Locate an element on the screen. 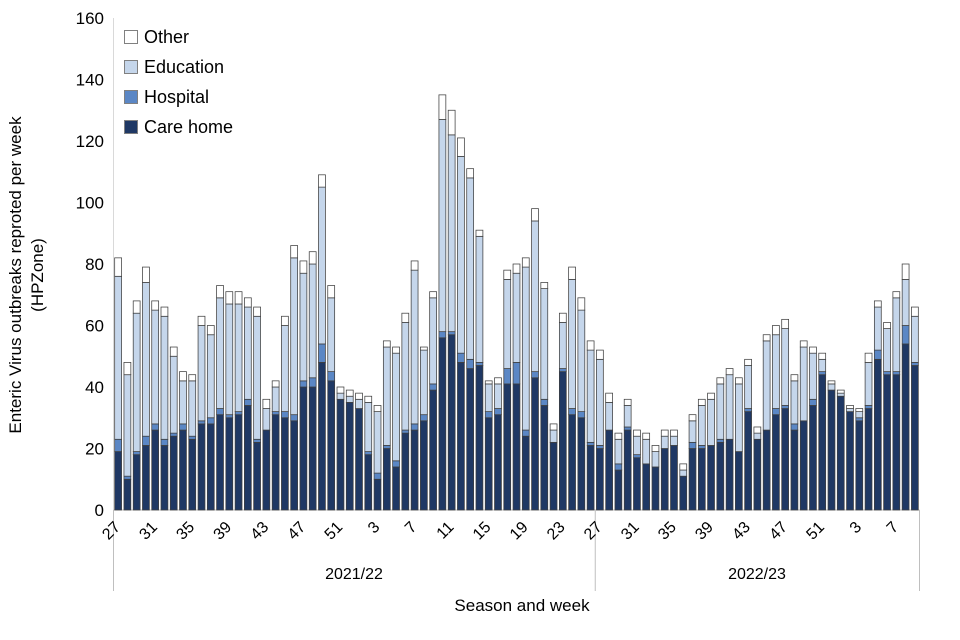 The image size is (960, 640). x-tick-label: 15 is located at coordinates (482, 531).